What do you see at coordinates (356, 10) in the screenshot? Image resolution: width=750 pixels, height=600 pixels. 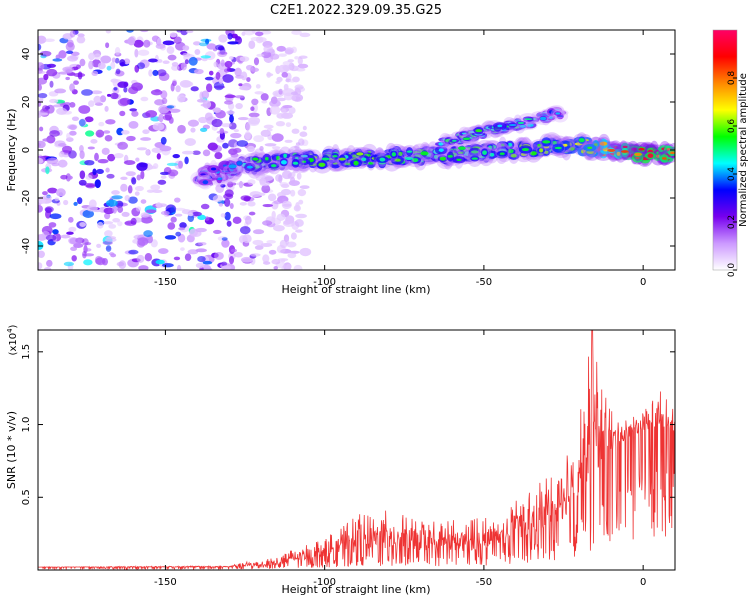 I see `figure-title: C2E1.2022.329.09.35.G25` at bounding box center [356, 10].